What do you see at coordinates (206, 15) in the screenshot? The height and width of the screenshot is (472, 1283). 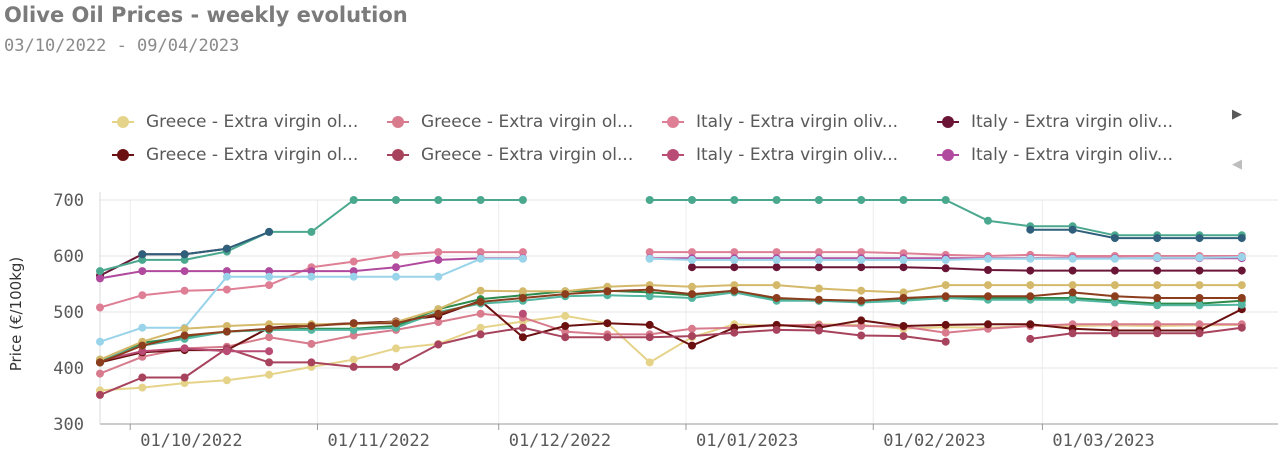 I see `chart-title: Olive Oil Prices - weekly evolution` at bounding box center [206, 15].